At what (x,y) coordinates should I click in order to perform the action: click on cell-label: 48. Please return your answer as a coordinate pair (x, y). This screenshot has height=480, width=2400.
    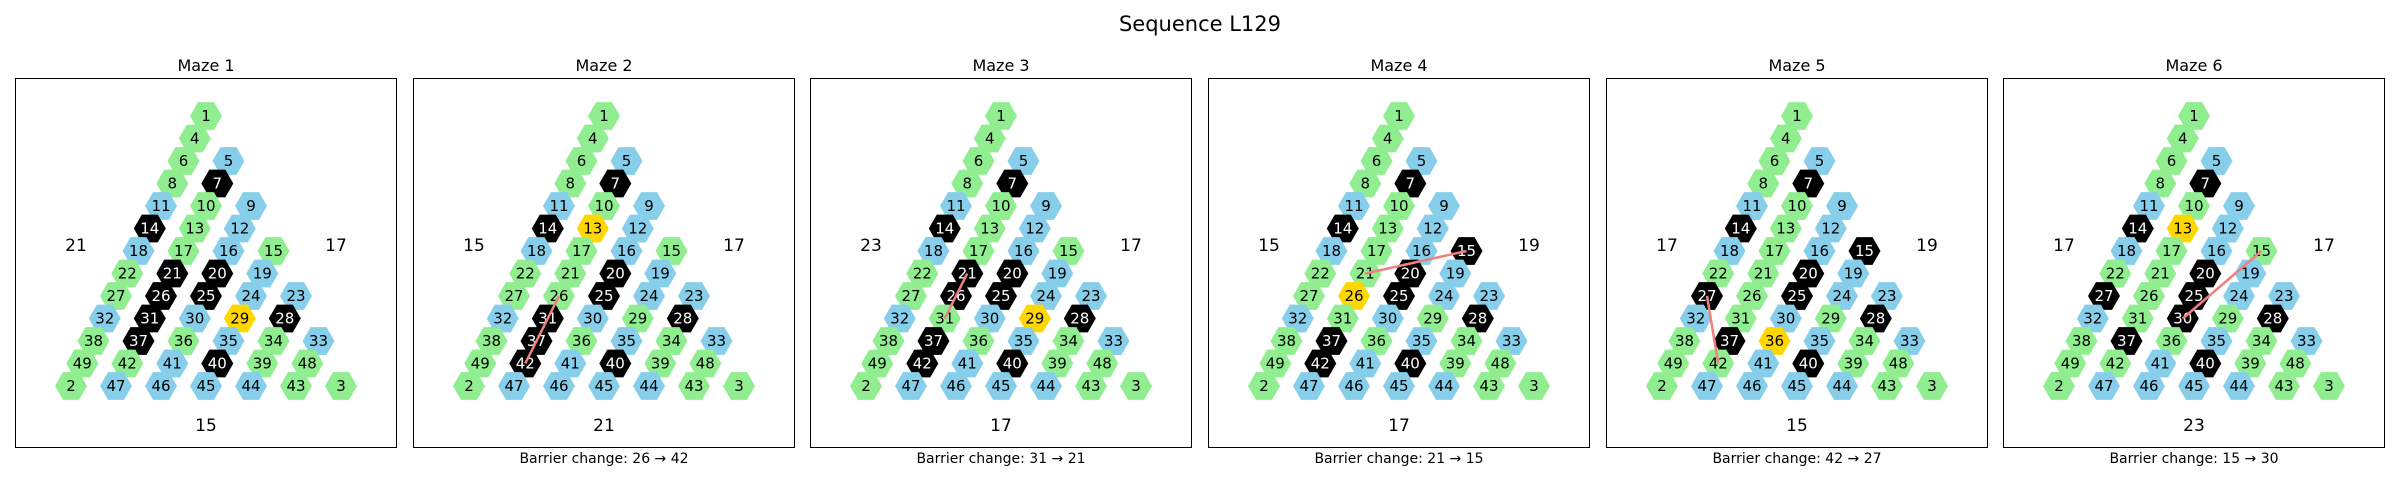
    Looking at the image, I should click on (1102, 364).